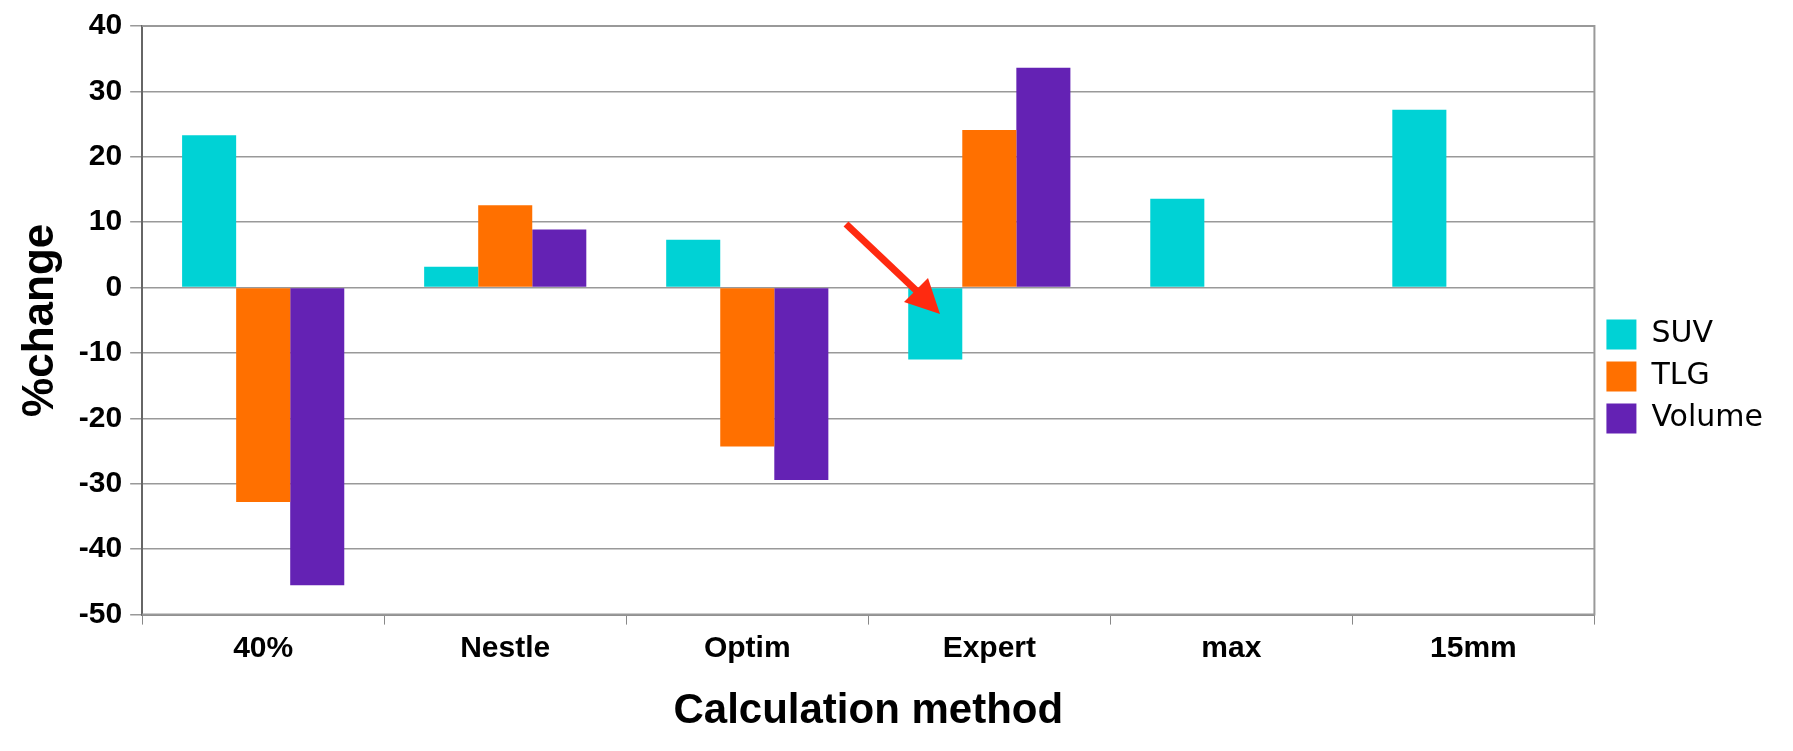  I want to click on x-tick-label: 15mm, so click(1473, 646).